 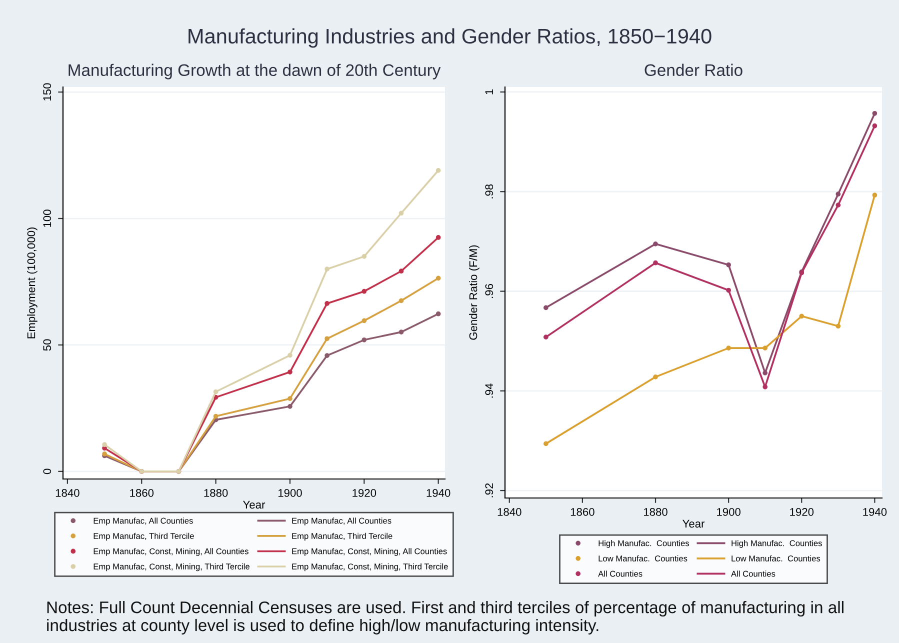 I want to click on y-tick-label: 100, so click(x=47, y=218).